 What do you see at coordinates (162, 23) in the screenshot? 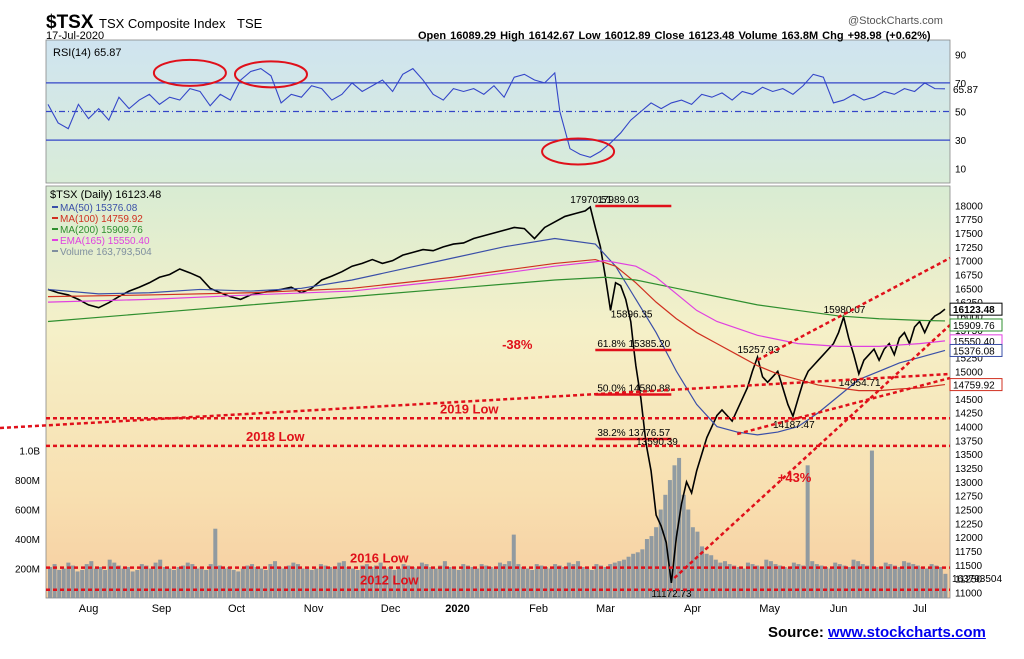
I see `chart-index-name: TSX Composite Index` at bounding box center [162, 23].